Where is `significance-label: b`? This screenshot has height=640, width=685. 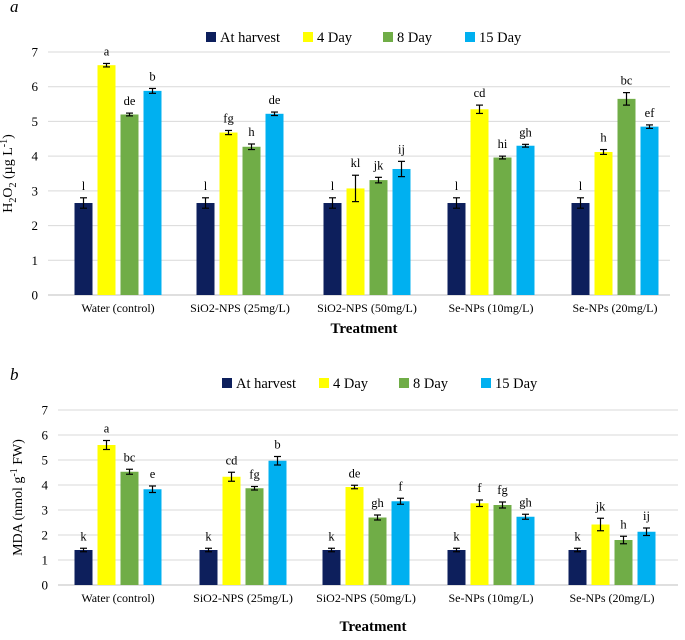
significance-label: b is located at coordinates (152, 76).